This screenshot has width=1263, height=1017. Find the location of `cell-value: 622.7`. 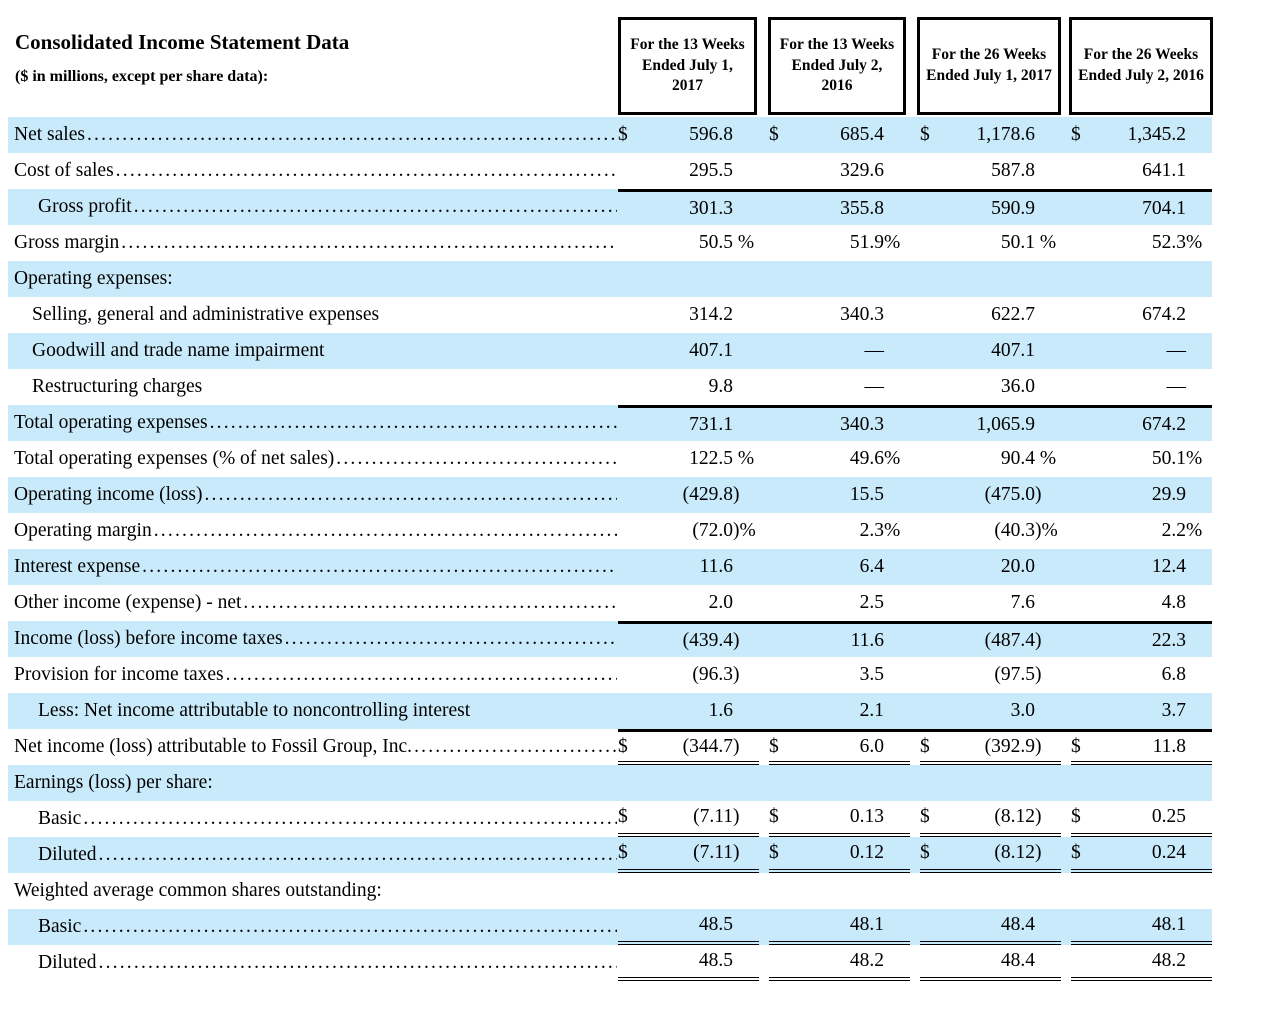

cell-value: 622.7 is located at coordinates (1013, 314).